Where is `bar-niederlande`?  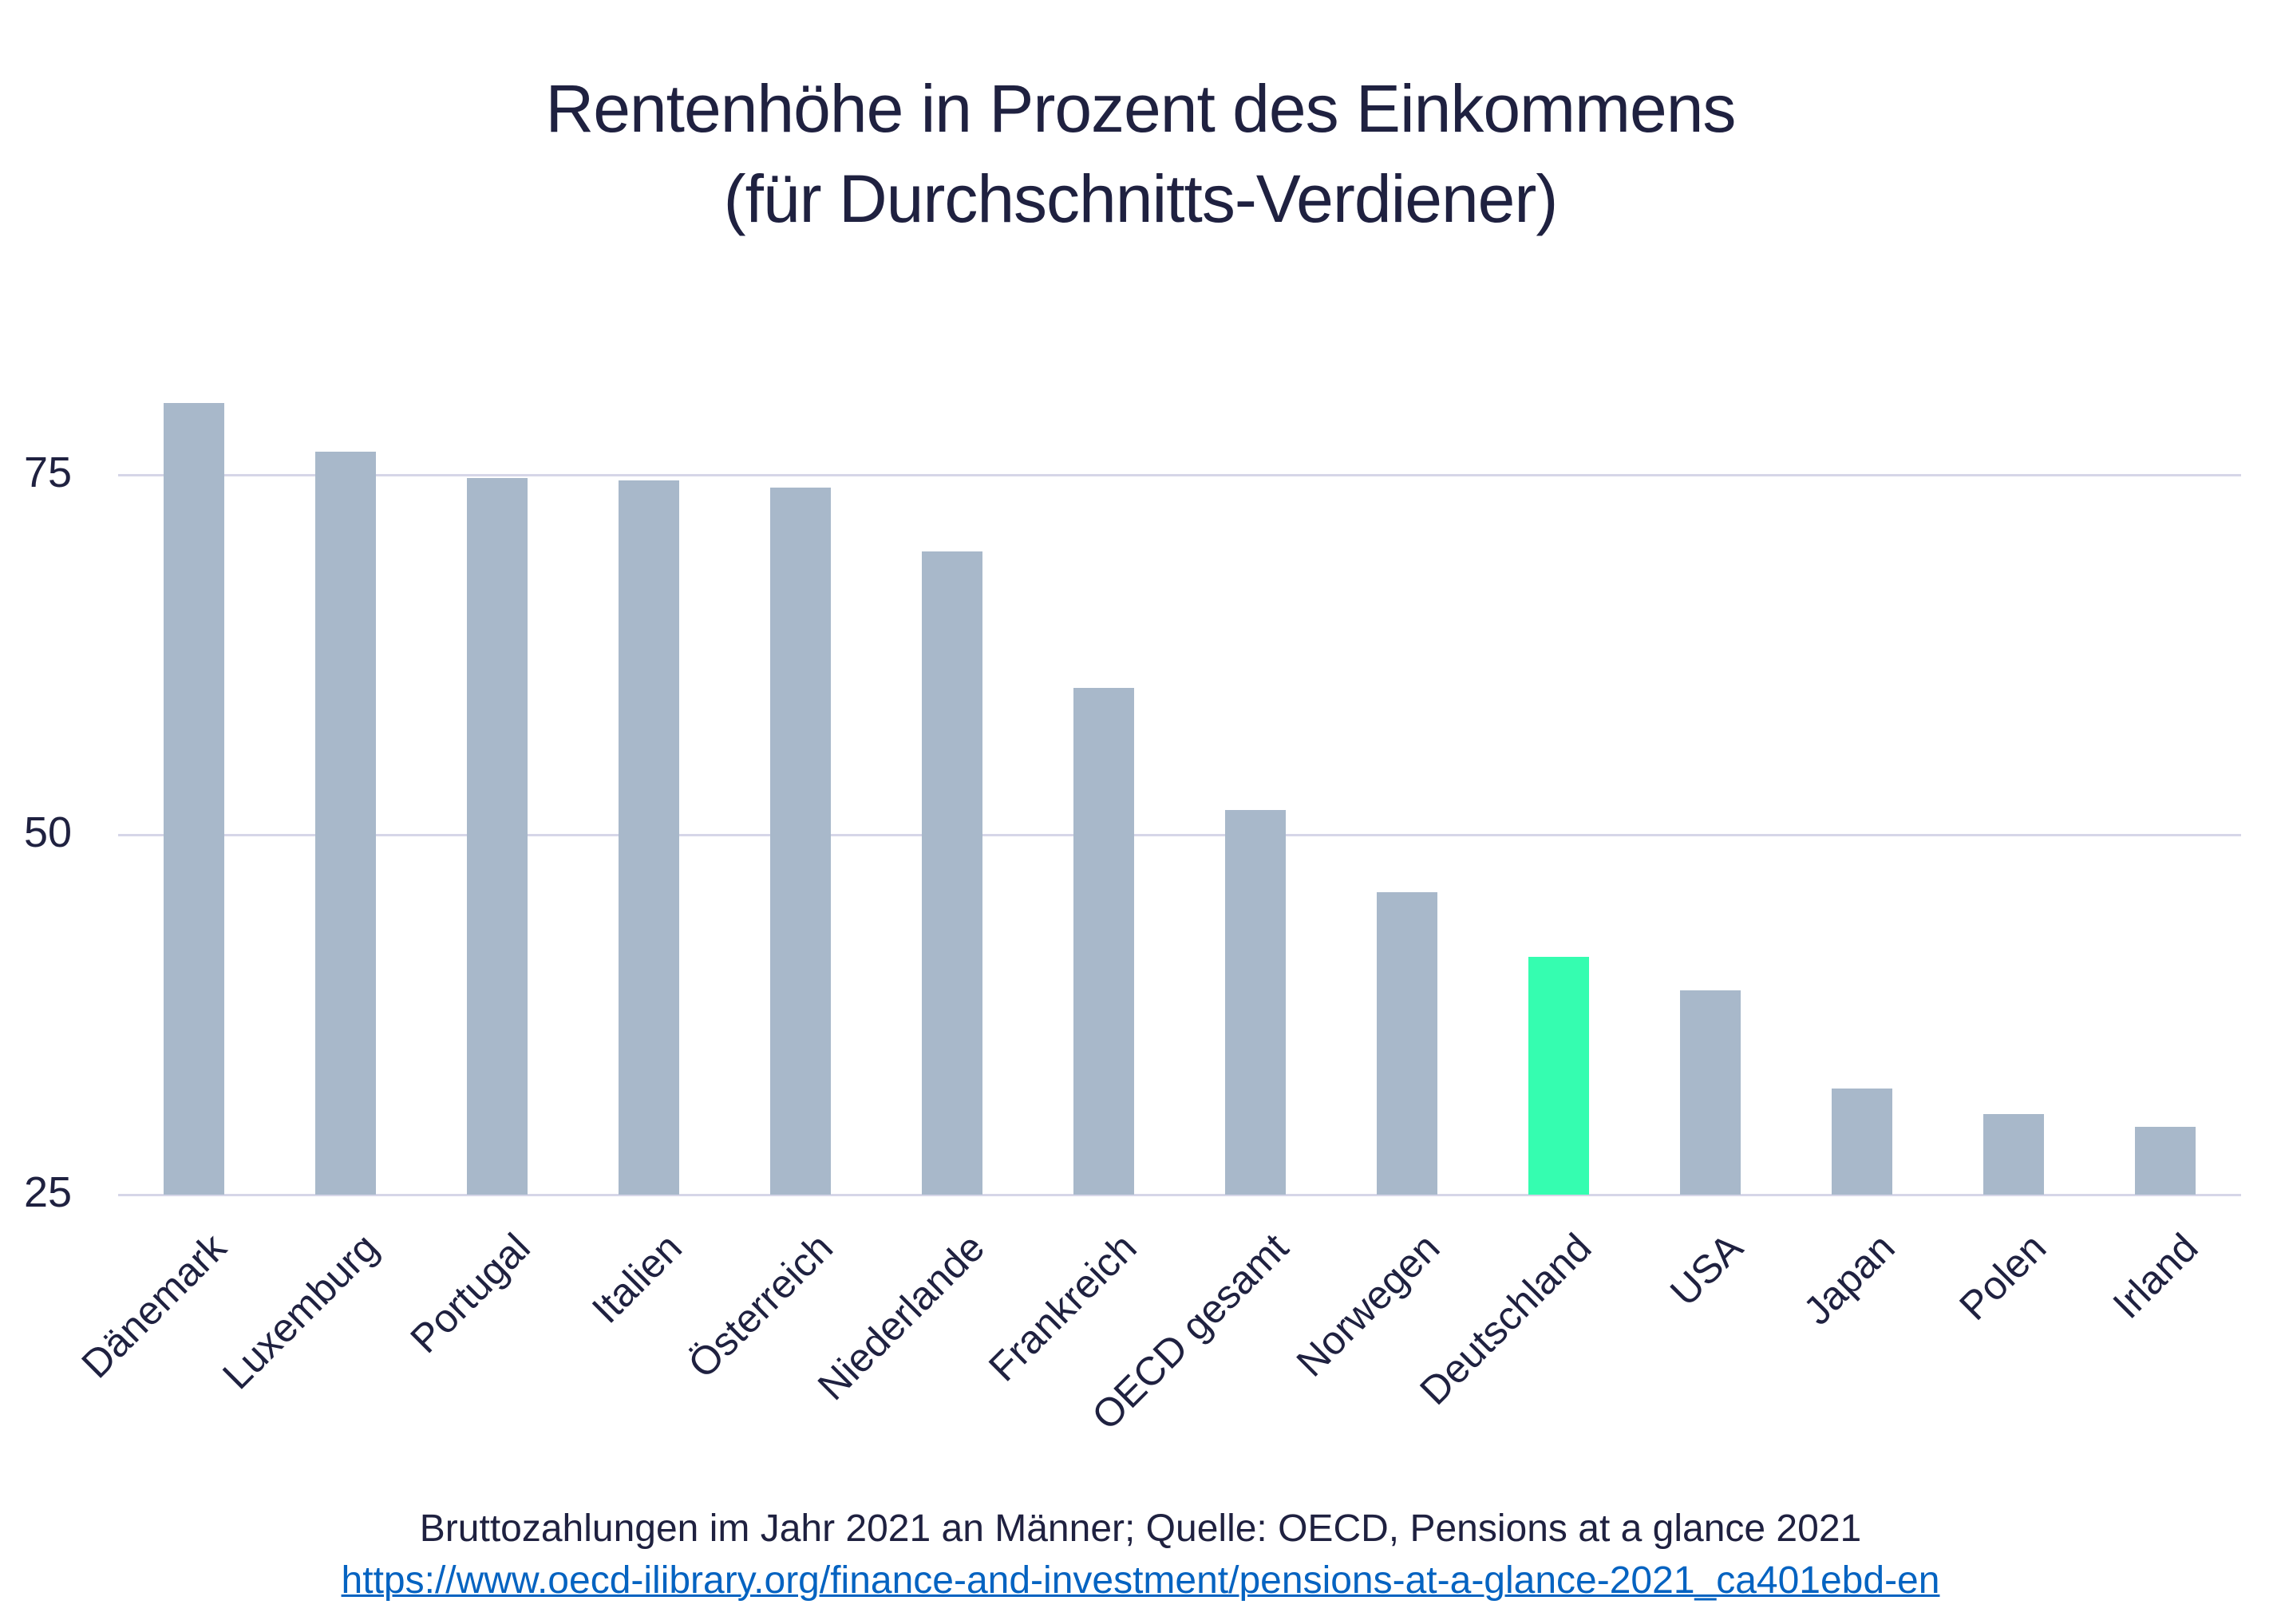
bar-niederlande is located at coordinates (952, 873).